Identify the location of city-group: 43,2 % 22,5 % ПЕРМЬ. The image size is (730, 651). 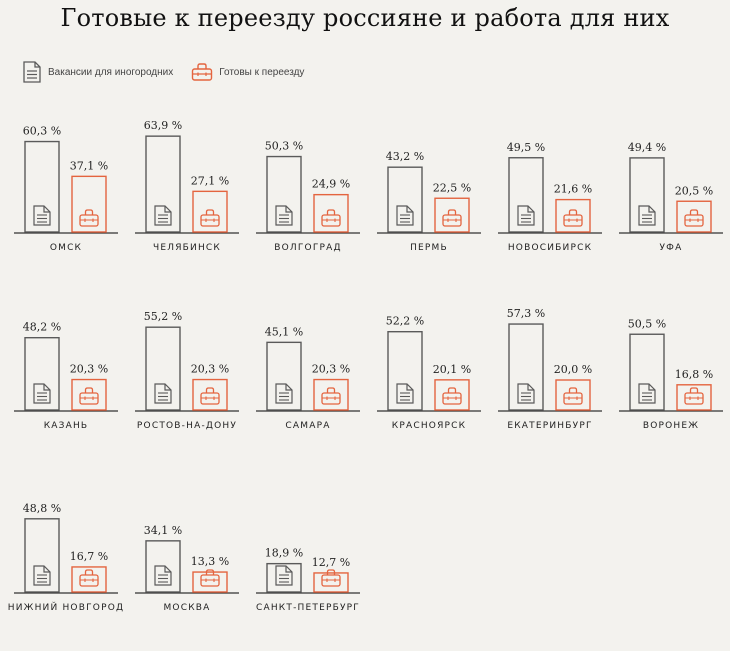
(429, 201).